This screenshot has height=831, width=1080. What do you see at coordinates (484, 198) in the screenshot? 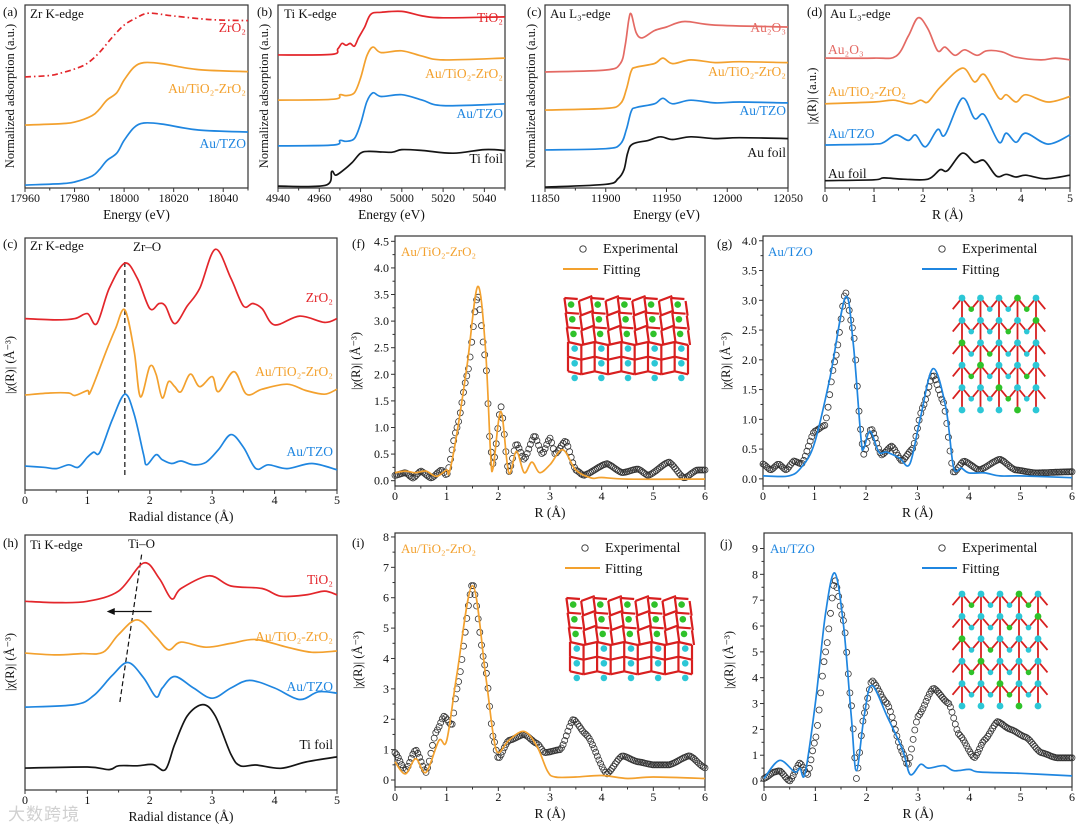
I see `x-tick-label: 5040` at bounding box center [484, 198].